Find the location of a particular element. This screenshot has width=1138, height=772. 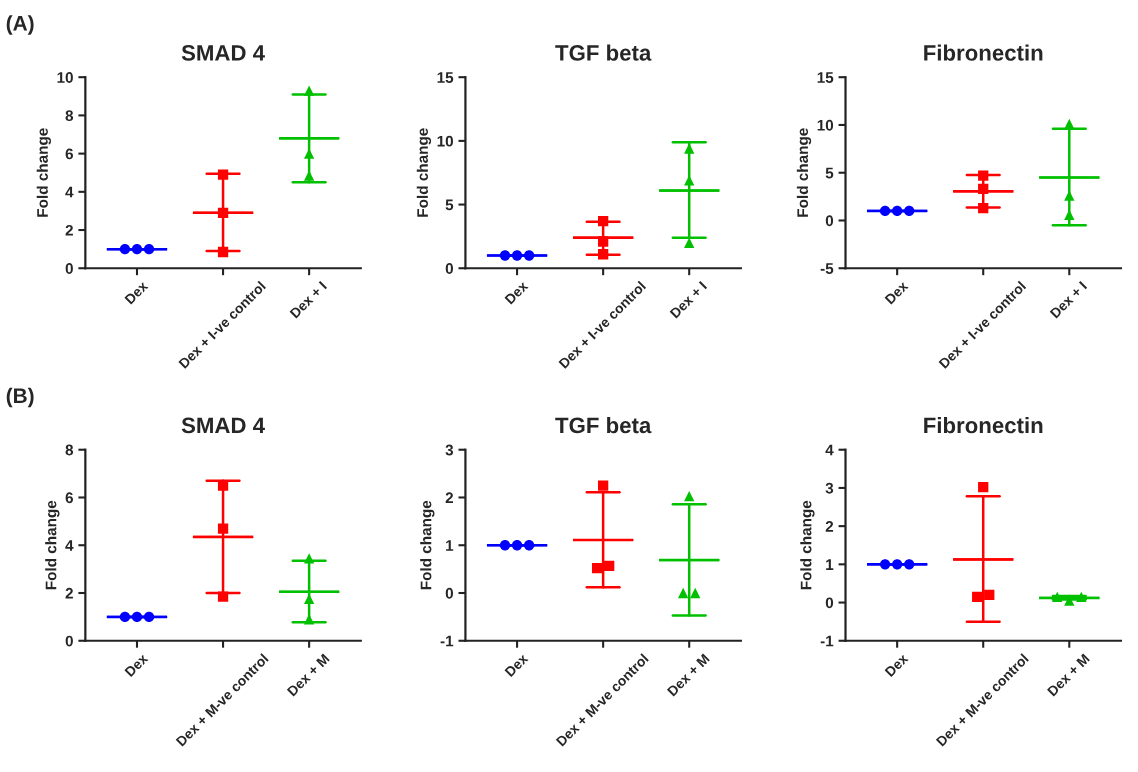

text: (B) is located at coordinates (20, 397).